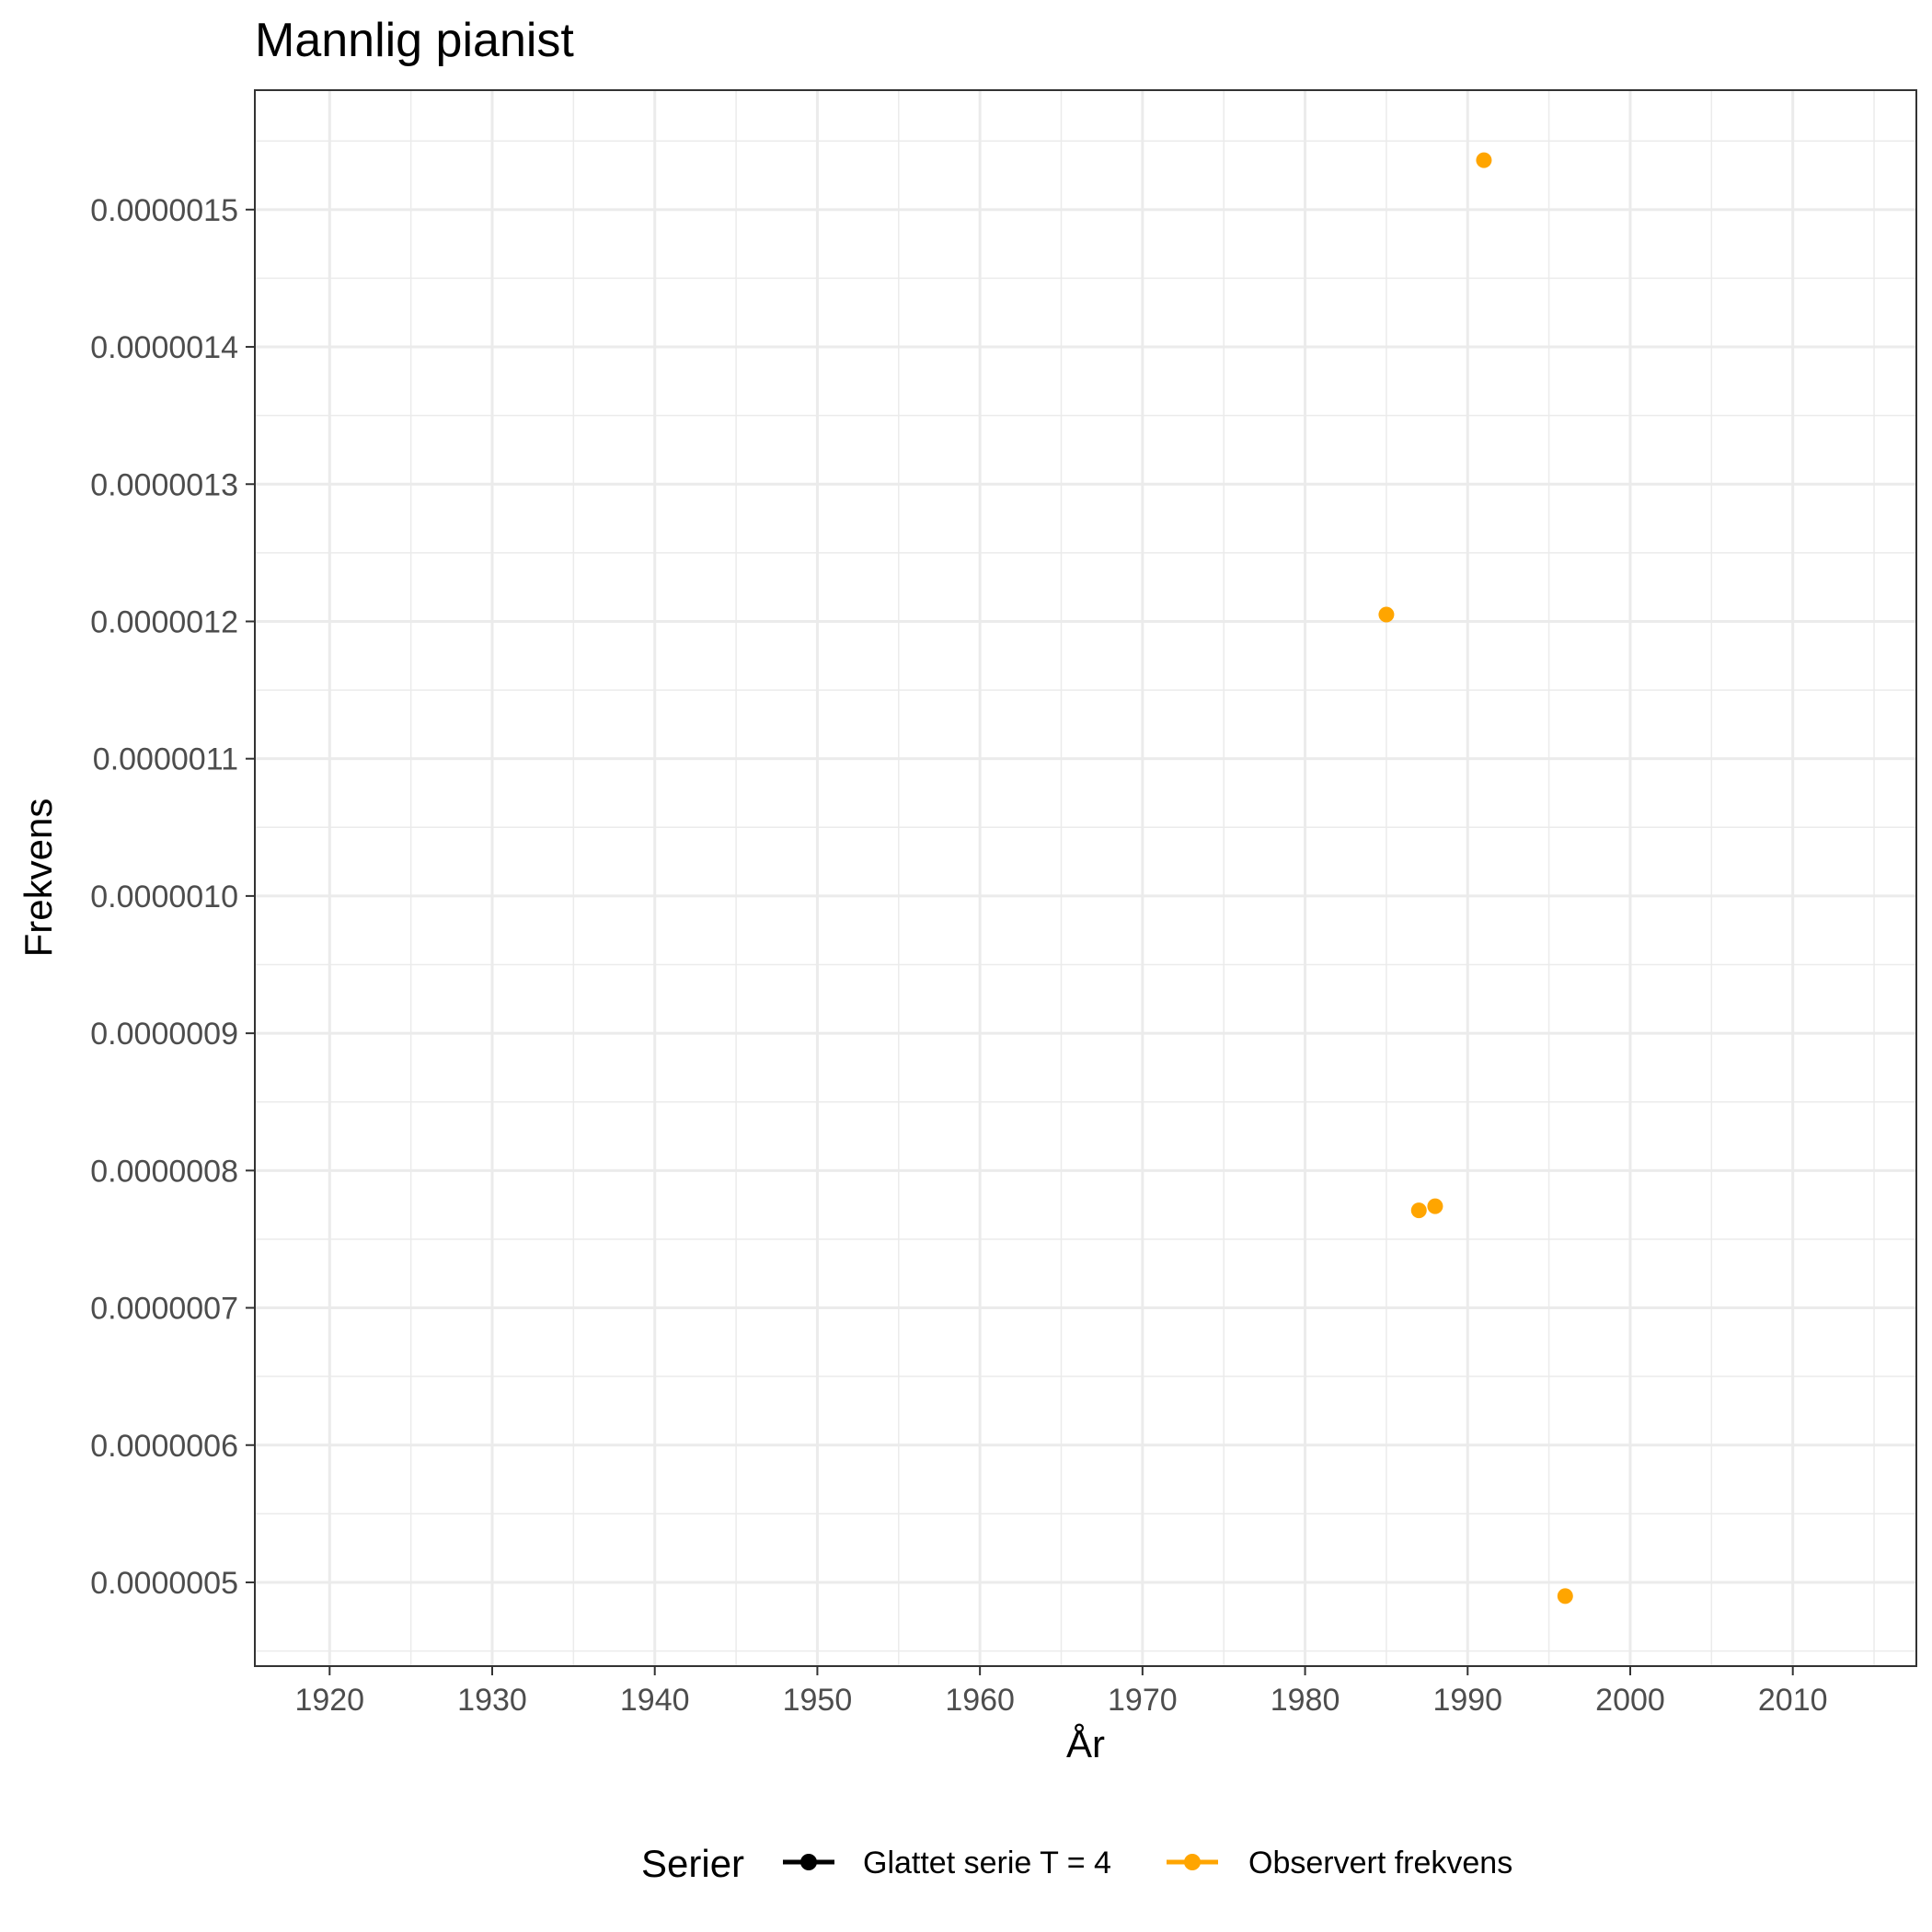  I want to click on x-tick-label: 2010, so click(1793, 1700).